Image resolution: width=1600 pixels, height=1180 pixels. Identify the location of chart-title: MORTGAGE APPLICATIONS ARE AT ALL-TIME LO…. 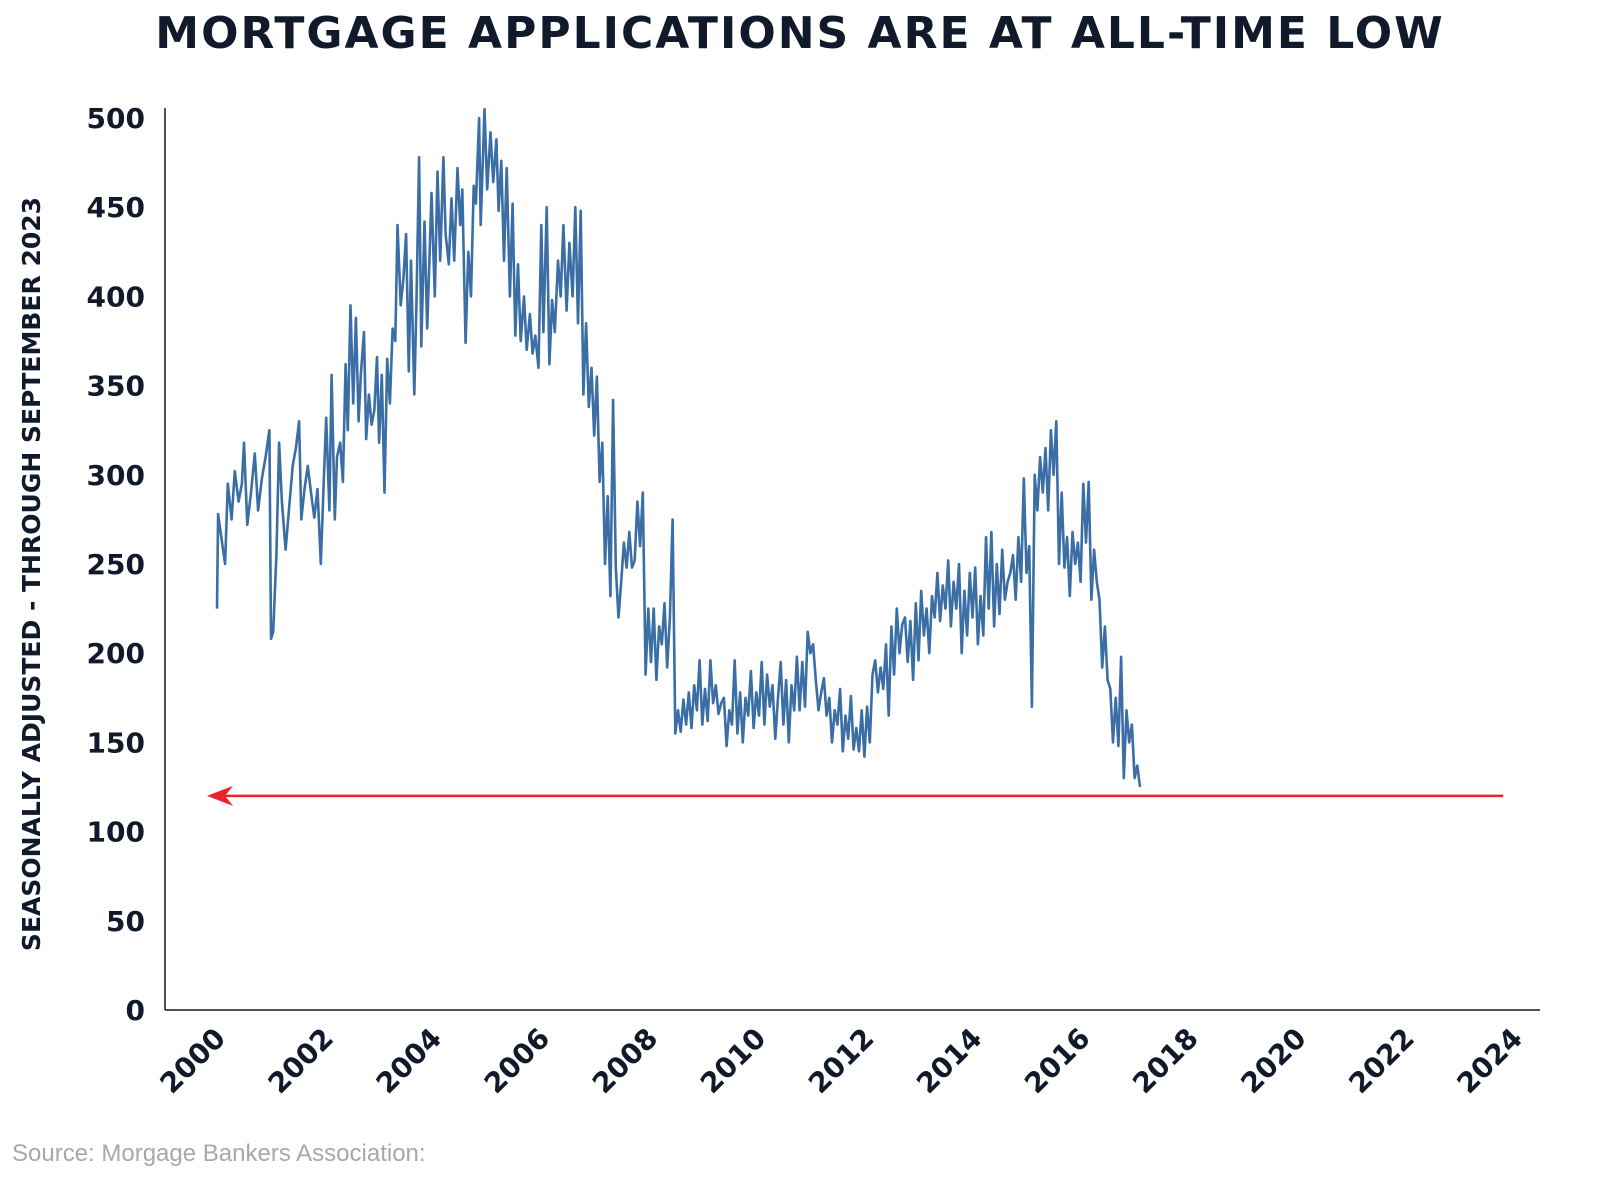
(800, 33).